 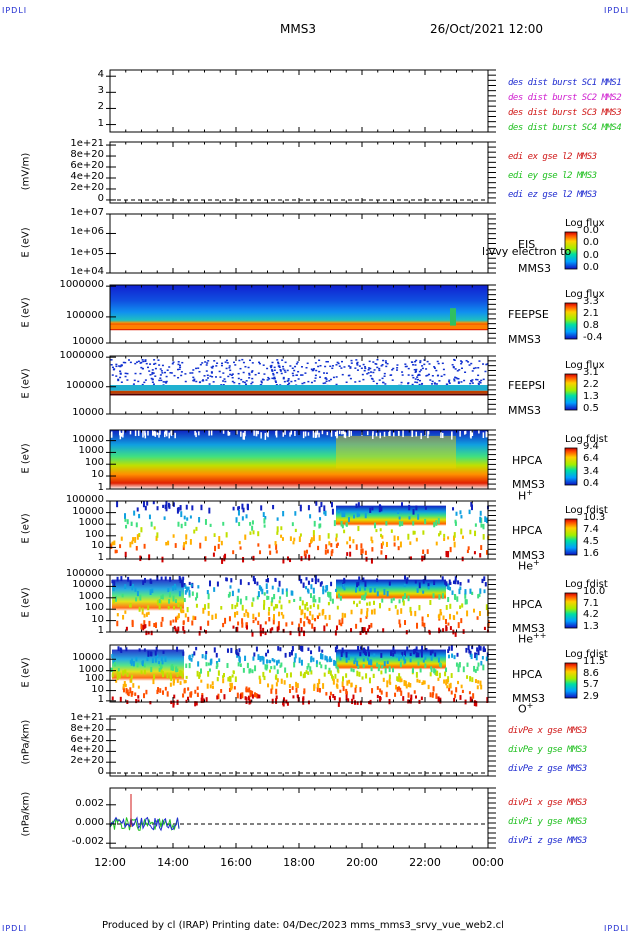 What do you see at coordinates (87, 176) in the screenshot?
I see `y-tick-label: 4e+20` at bounding box center [87, 176].